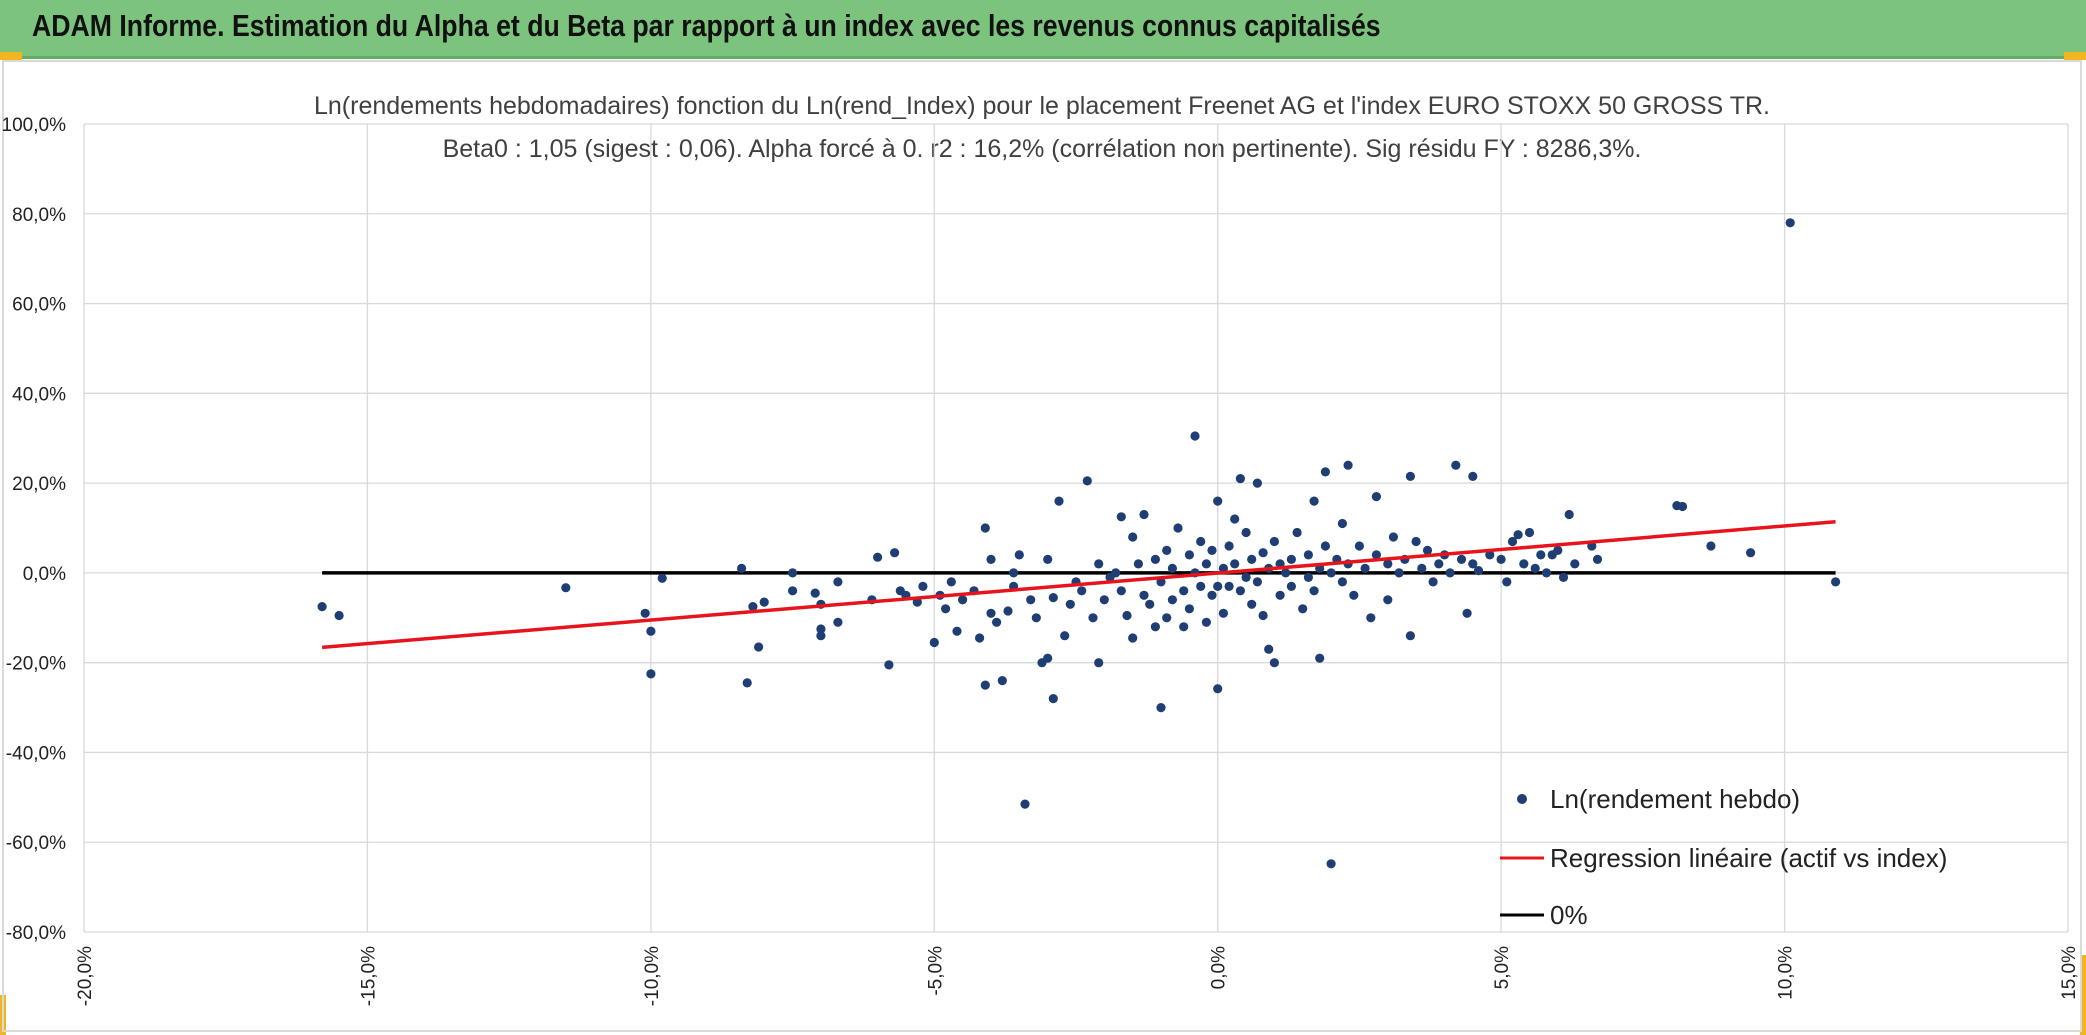  I want to click on y-tick-label: -20,0%, so click(36, 664).